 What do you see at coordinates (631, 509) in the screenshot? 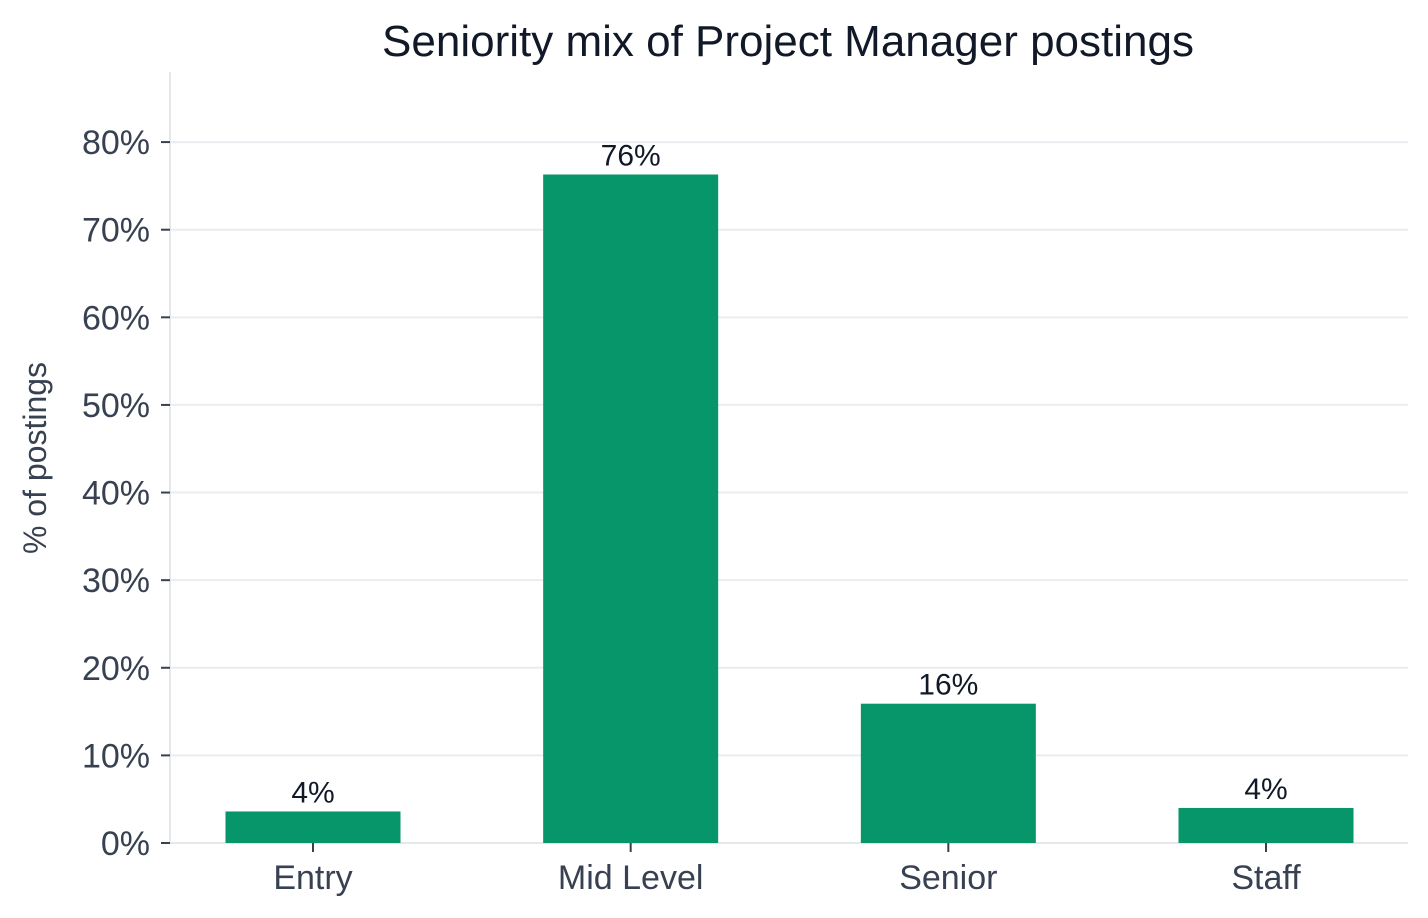
I see `bar-mid-level` at bounding box center [631, 509].